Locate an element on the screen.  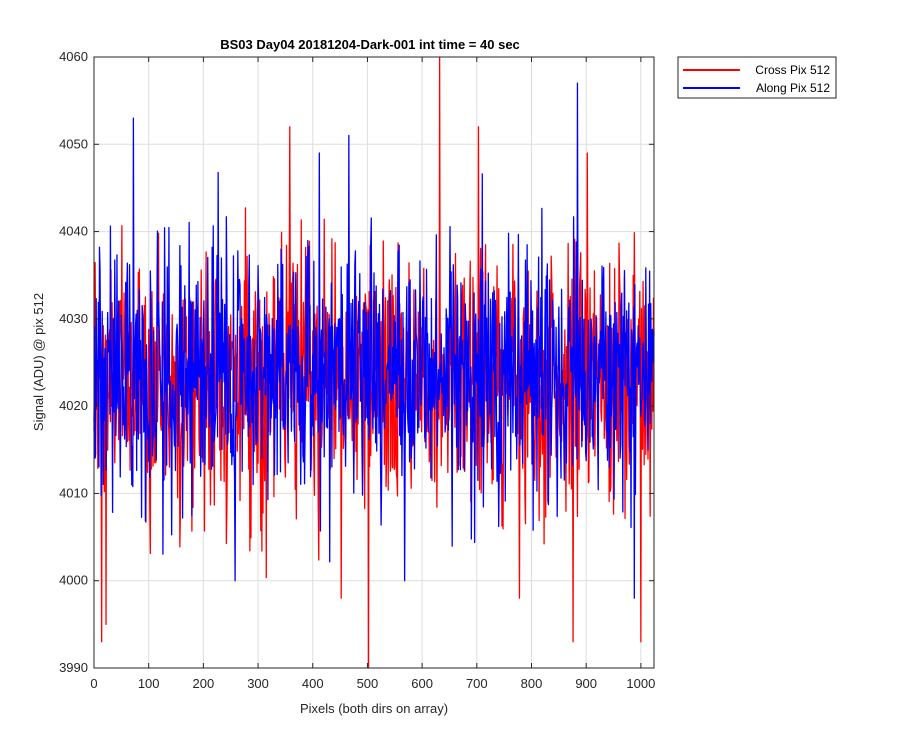
legend: Cross Pix 512 Along Pix 512 is located at coordinates (757, 77).